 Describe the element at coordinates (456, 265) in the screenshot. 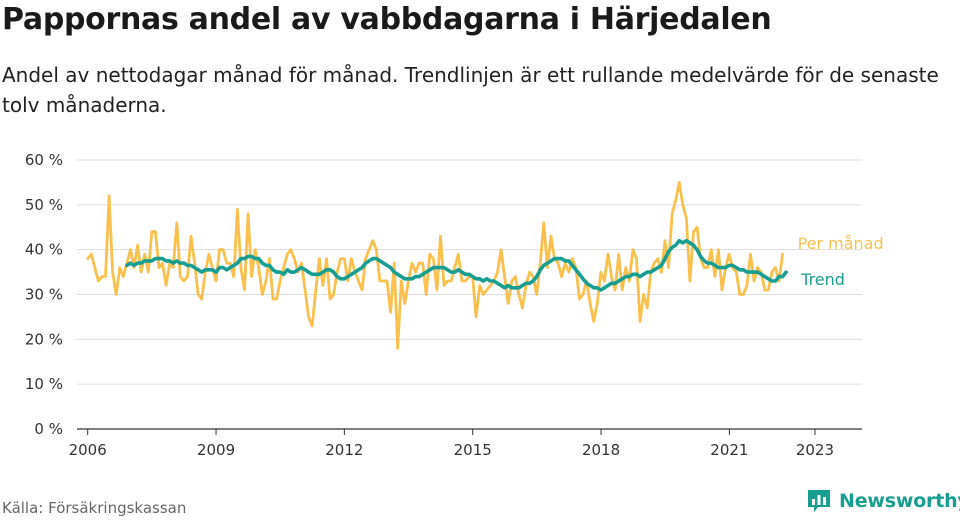

I see `trend-series-line` at that location.